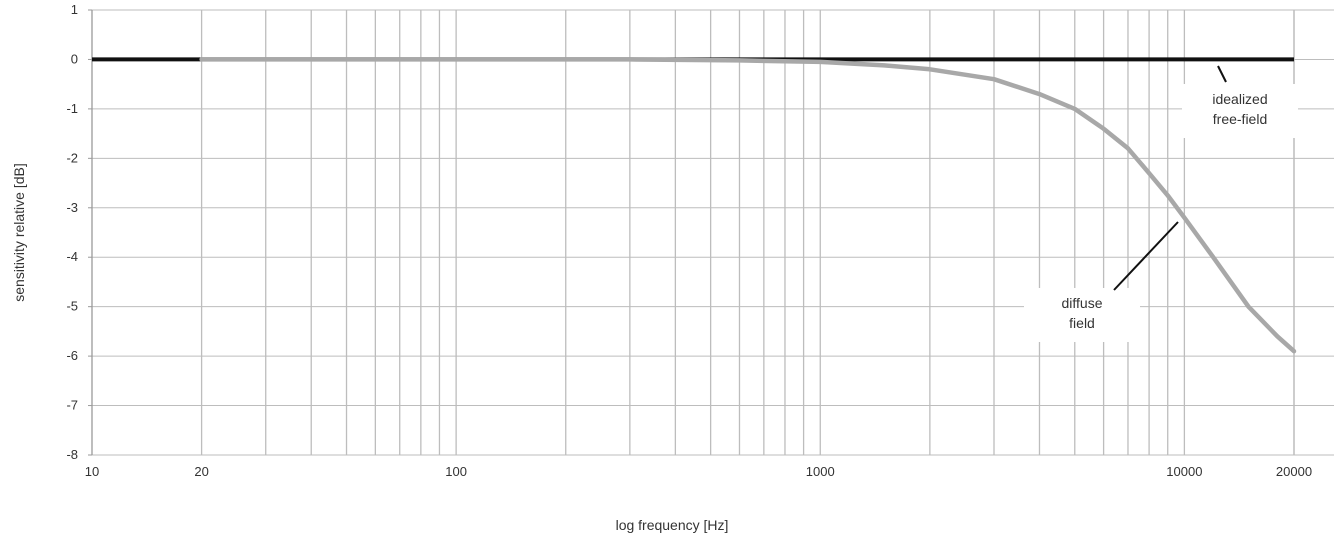  Describe the element at coordinates (72, 405) in the screenshot. I see `y-tick-label: -7` at that location.